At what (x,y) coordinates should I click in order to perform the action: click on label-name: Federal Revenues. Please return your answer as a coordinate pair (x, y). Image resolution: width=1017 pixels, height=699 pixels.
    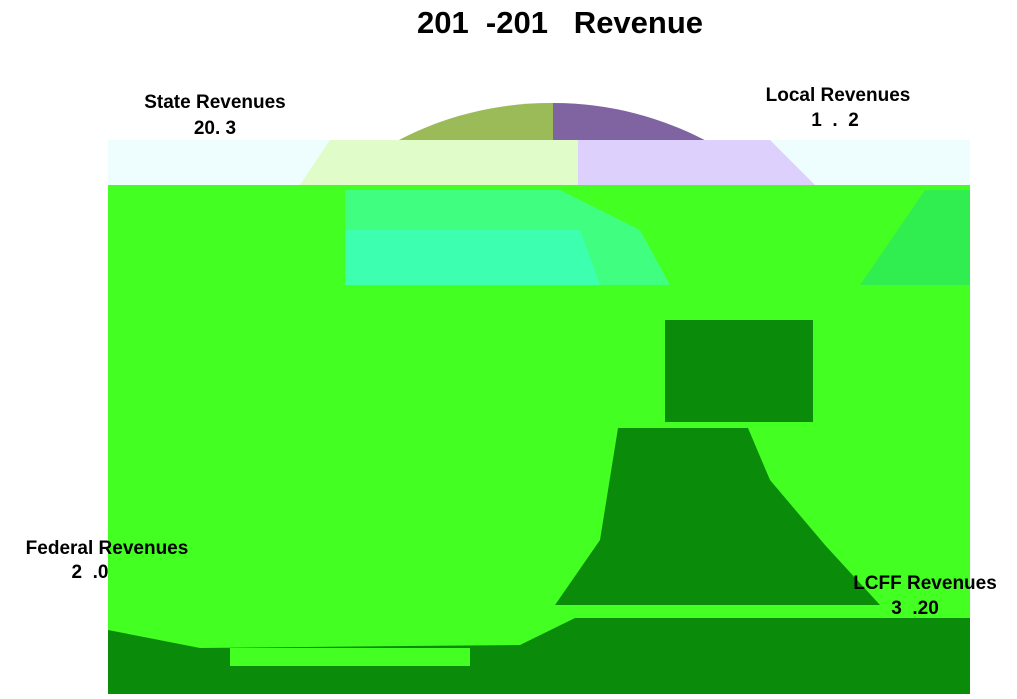
    Looking at the image, I should click on (107, 548).